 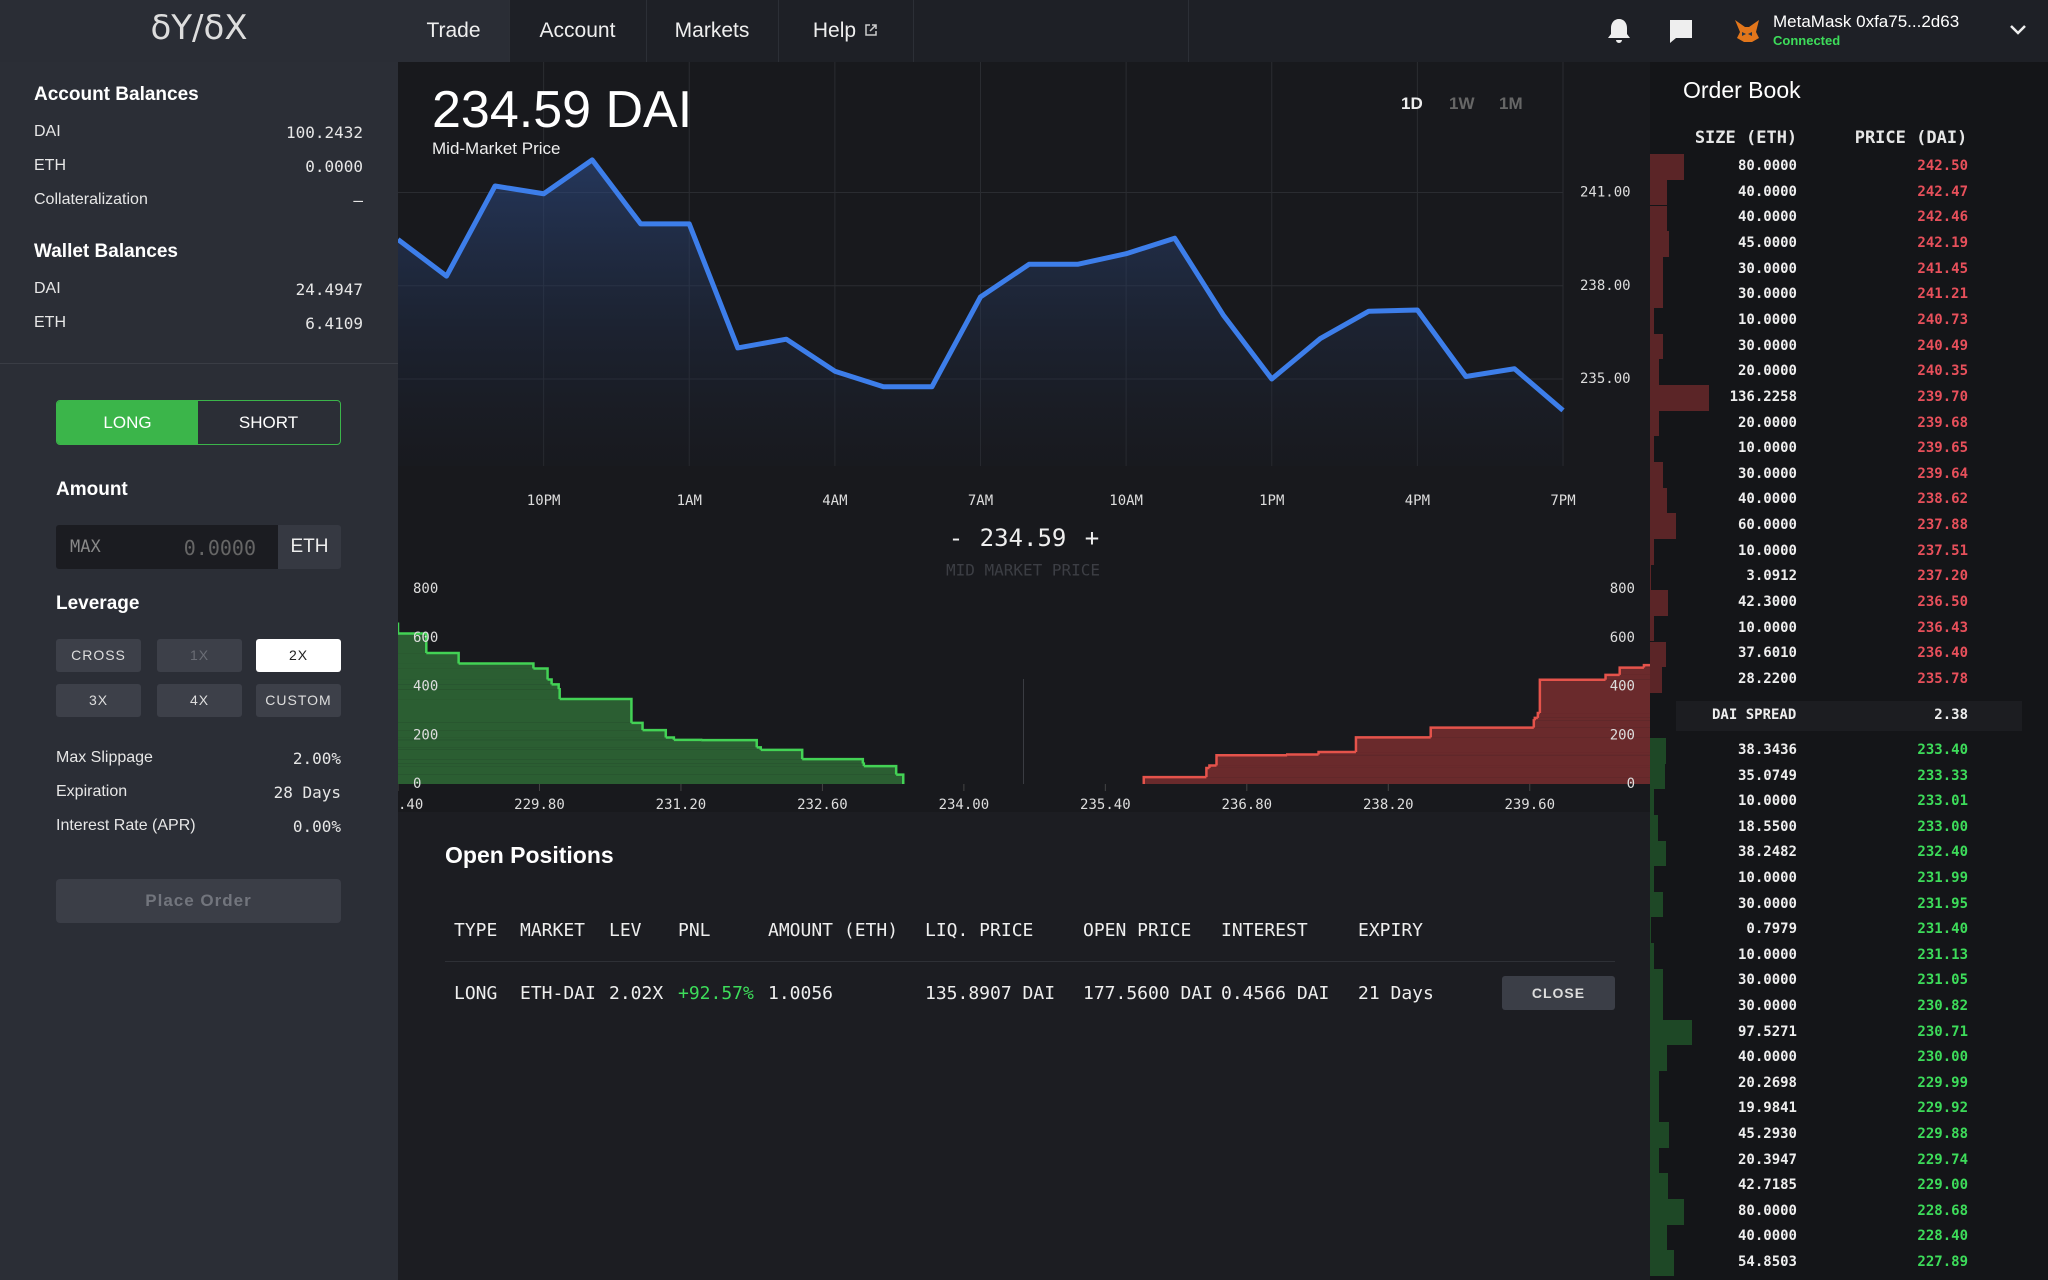 I want to click on range-option: 1D, so click(x=1412, y=103).